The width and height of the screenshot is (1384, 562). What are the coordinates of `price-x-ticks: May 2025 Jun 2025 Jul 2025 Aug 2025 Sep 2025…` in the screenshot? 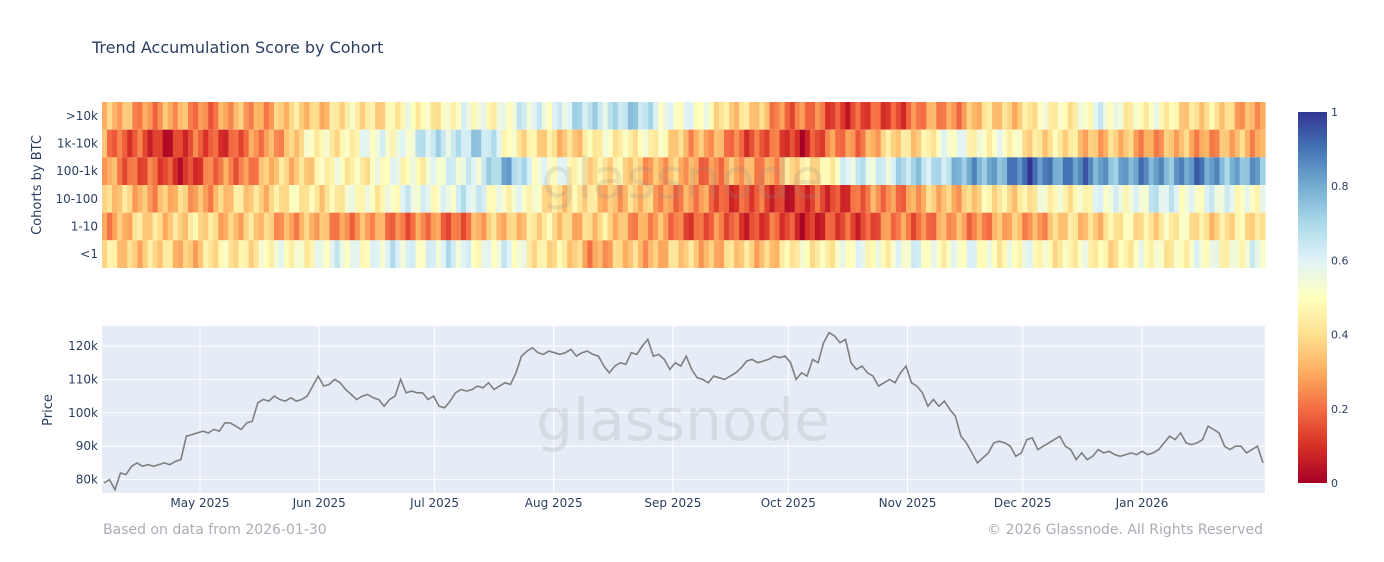 It's located at (669, 503).